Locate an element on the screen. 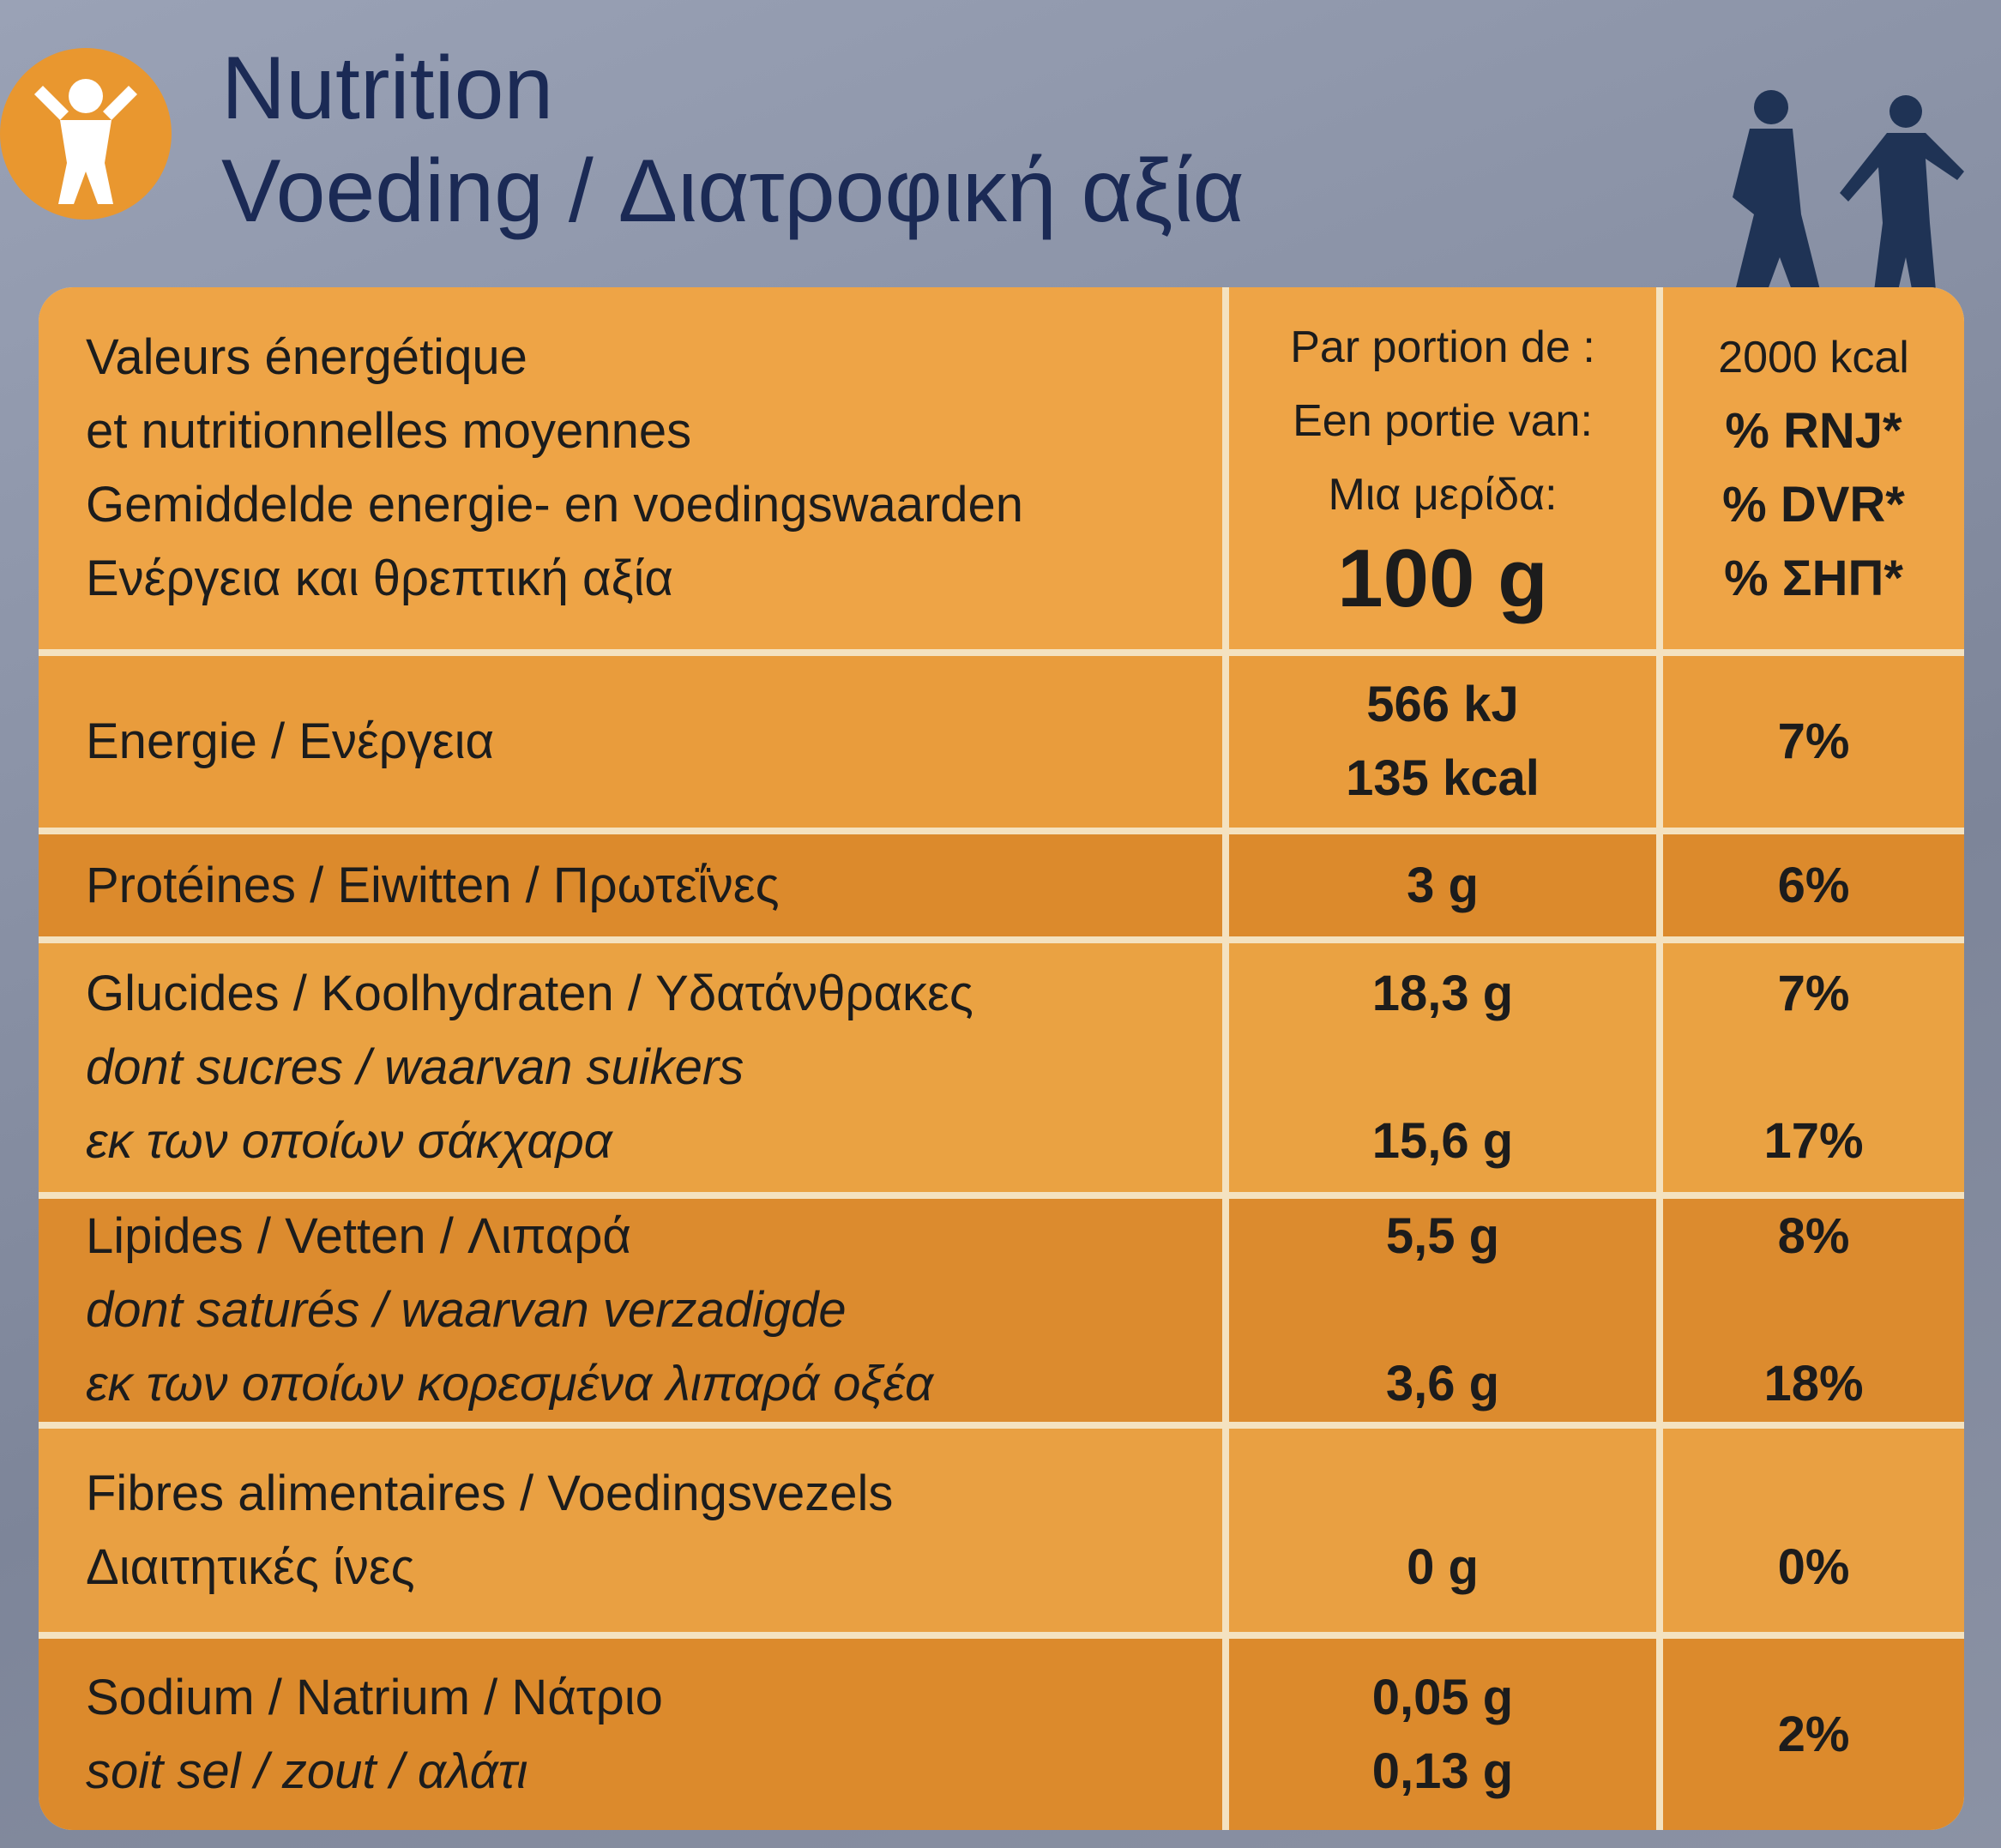 The image size is (2001, 1848). amount: Een portie van: is located at coordinates (1443, 421).